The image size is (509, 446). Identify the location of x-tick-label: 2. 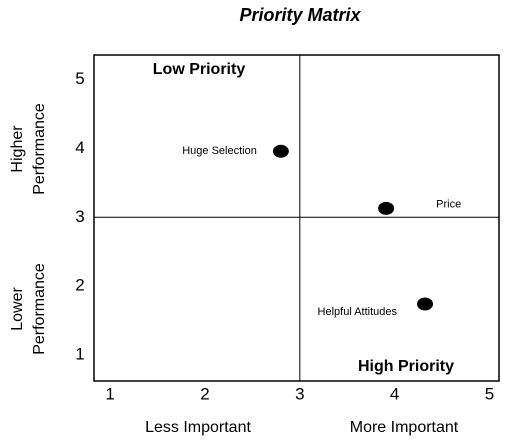
(204, 393).